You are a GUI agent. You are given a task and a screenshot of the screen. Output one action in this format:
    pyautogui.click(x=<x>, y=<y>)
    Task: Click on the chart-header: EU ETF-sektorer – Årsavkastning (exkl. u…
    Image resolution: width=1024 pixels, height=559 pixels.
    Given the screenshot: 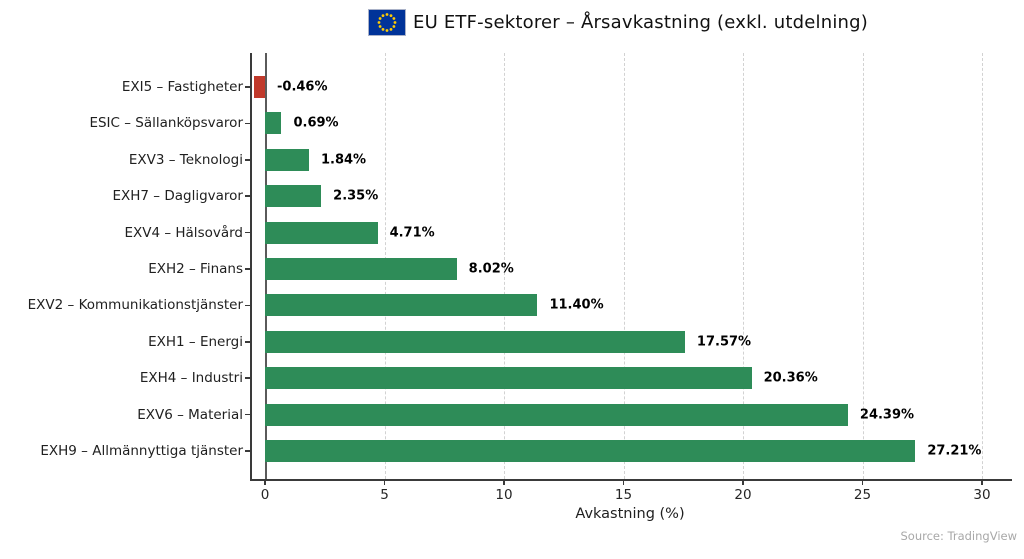 What is the action you would take?
    pyautogui.click(x=618, y=22)
    